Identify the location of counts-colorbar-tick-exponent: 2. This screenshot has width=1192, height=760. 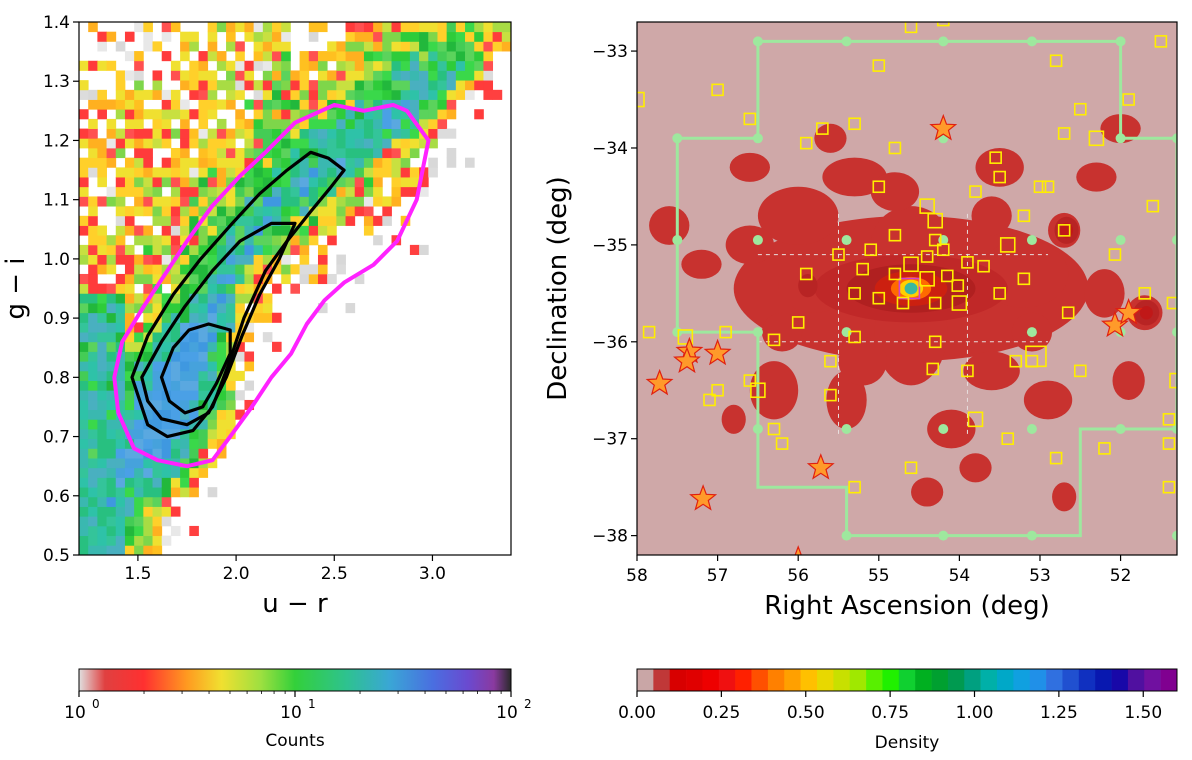
(528, 704).